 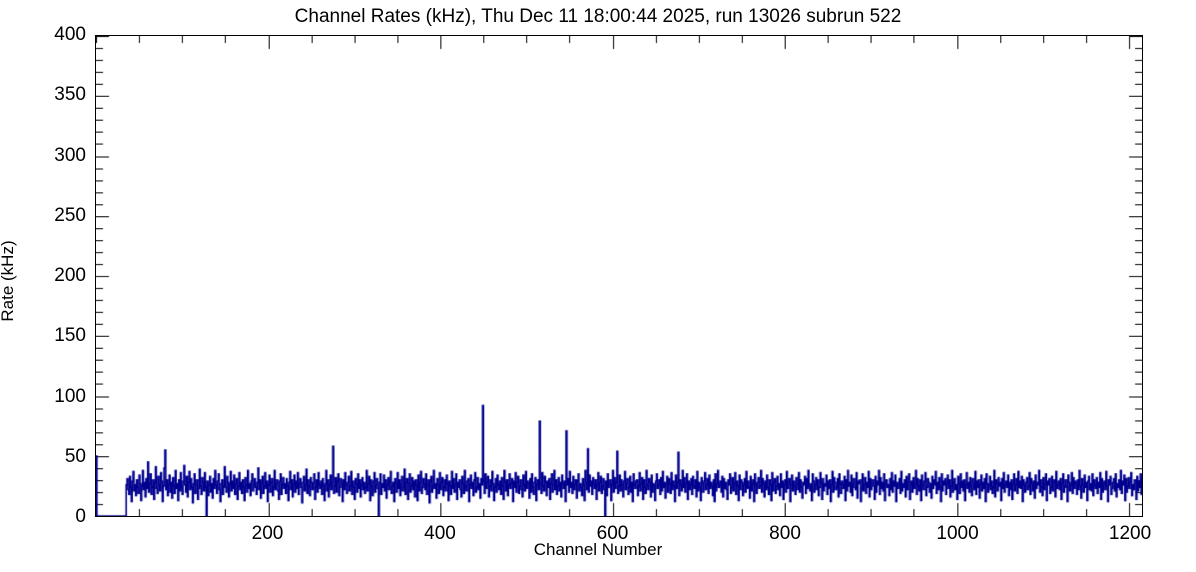 I want to click on x-tick-label-1000: 1000, so click(x=957, y=533).